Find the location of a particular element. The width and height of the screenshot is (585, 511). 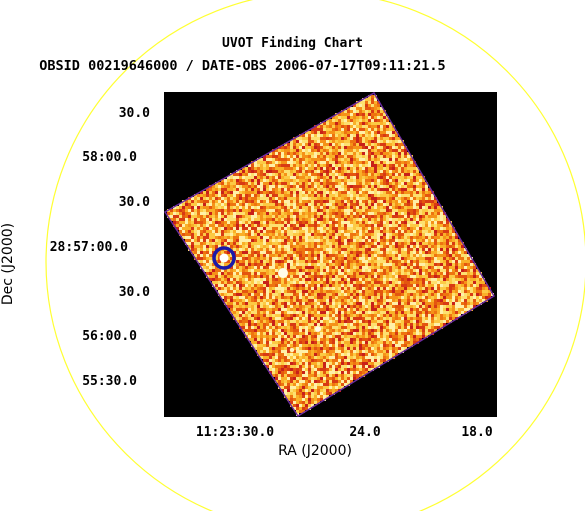

ra-tick-label: 11:23:30.0 is located at coordinates (235, 432).